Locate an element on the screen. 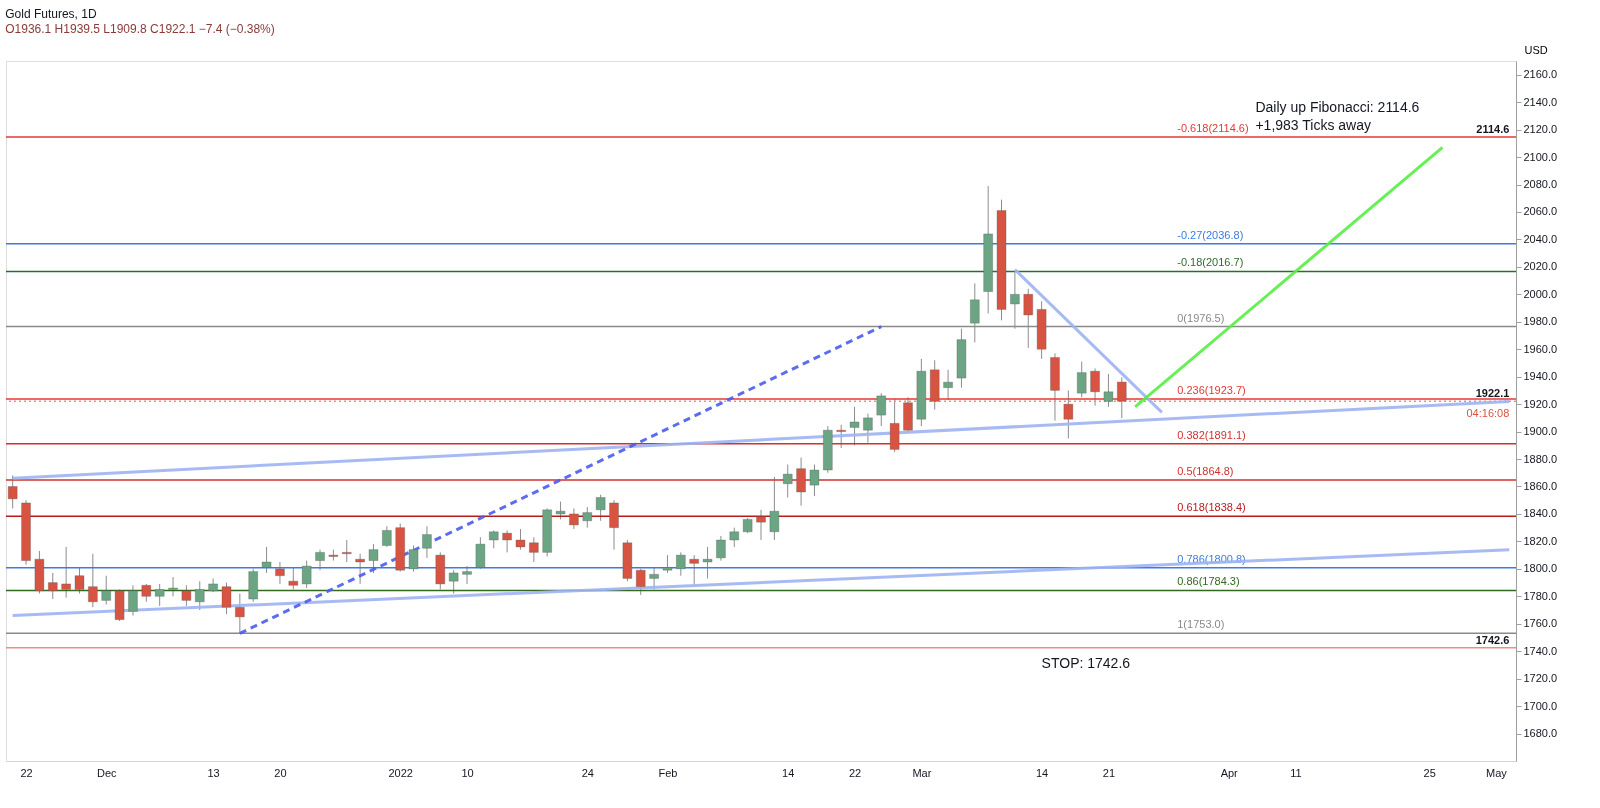 The image size is (1600, 808). y-tick-label: 2140.0 is located at coordinates (1540, 101).